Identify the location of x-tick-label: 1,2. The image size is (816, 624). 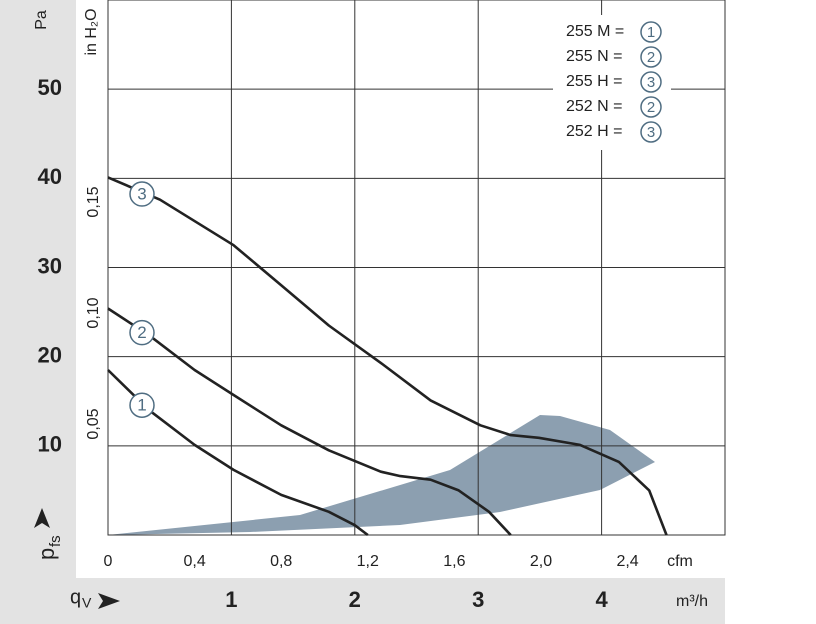
(368, 561).